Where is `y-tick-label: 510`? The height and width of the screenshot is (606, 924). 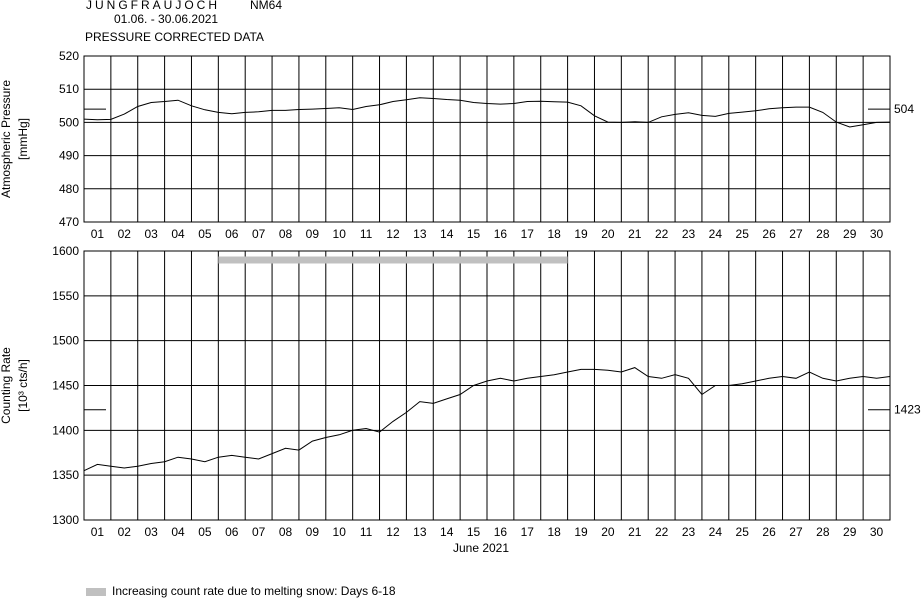 y-tick-label: 510 is located at coordinates (69, 89).